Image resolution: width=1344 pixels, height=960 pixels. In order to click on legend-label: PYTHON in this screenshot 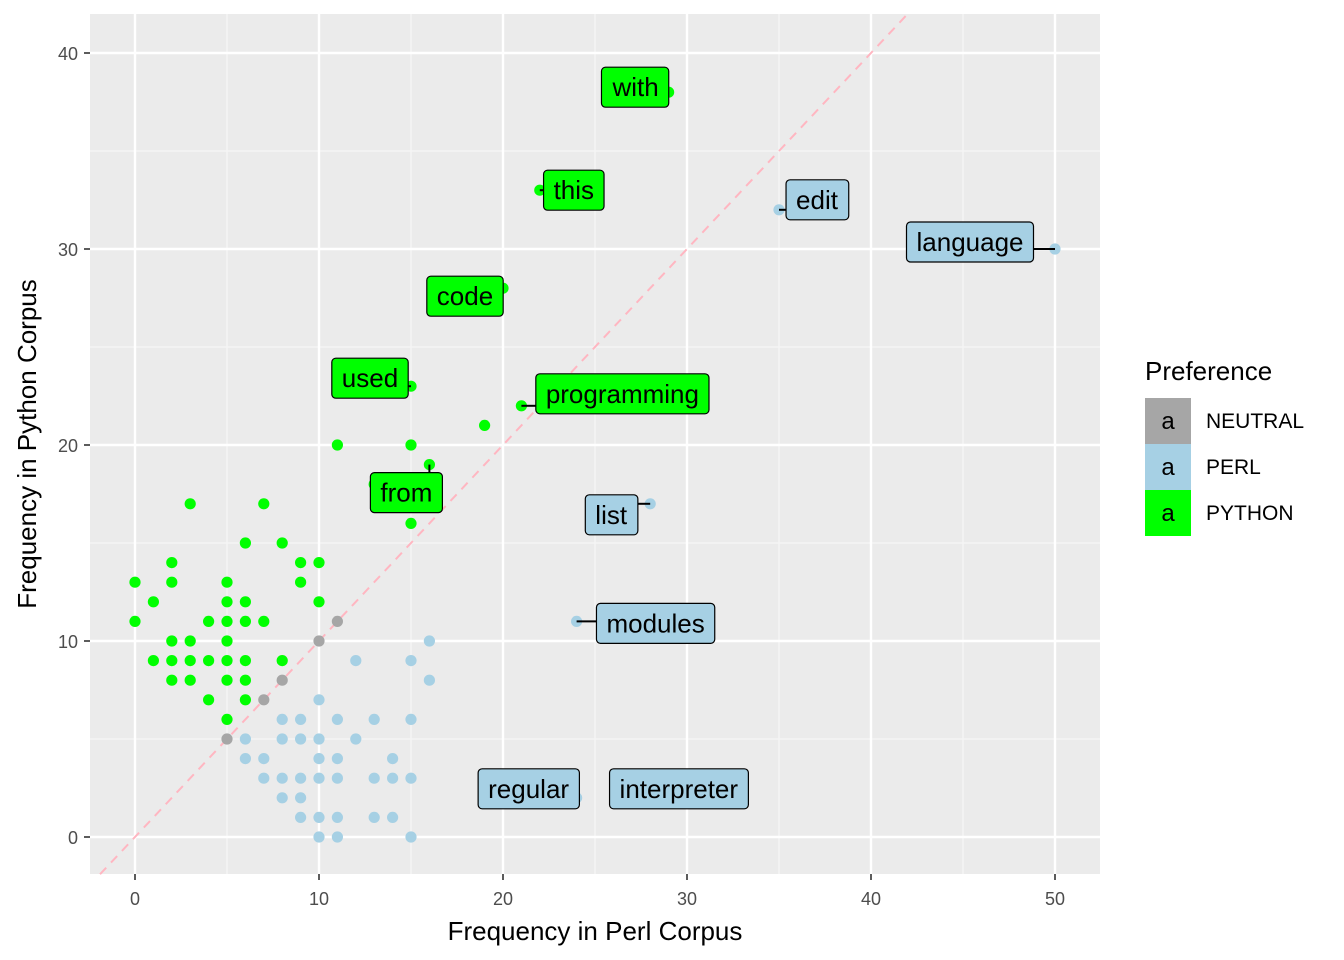, I will do `click(1250, 513)`.